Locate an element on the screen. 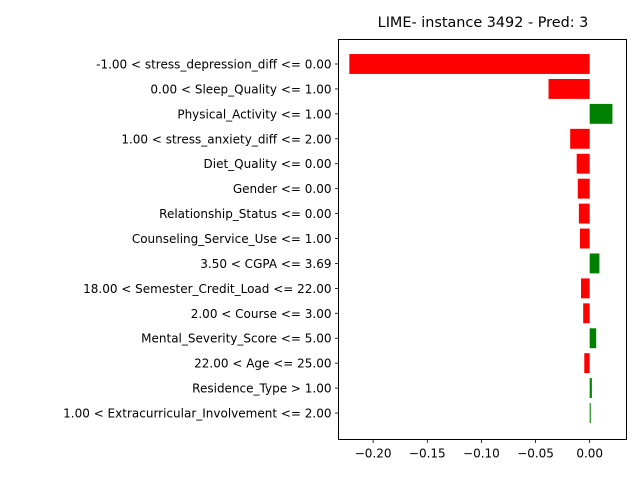 This screenshot has height=480, width=640. x-tick-label: −0.20 is located at coordinates (373, 454).